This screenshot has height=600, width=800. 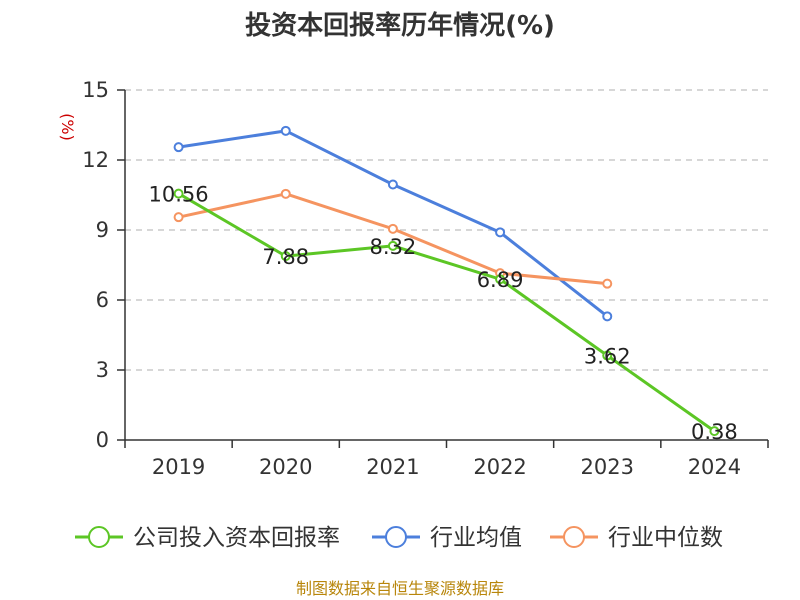 I want to click on x-tick-label: 2019, so click(x=178, y=467).